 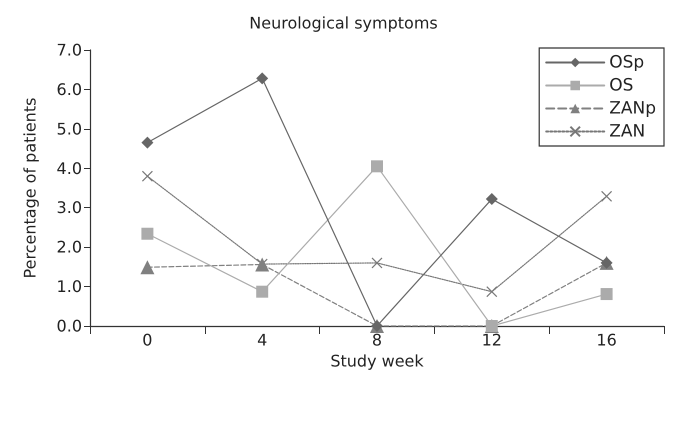 What do you see at coordinates (69, 247) in the screenshot?
I see `y-tick-label: 2.0` at bounding box center [69, 247].